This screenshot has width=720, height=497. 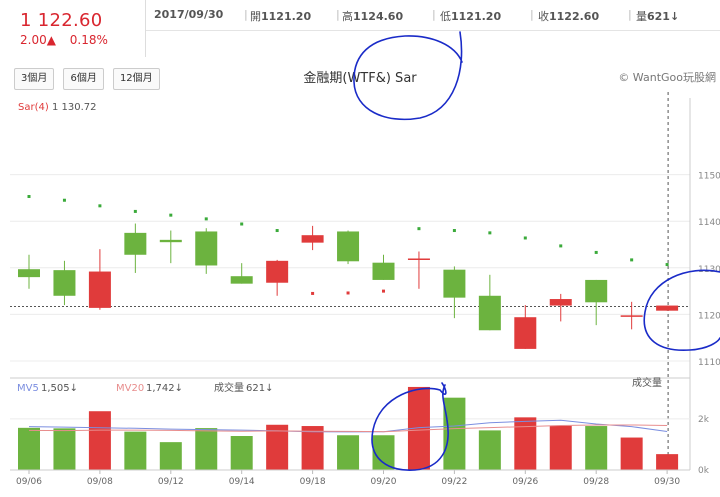 What do you see at coordinates (28, 388) in the screenshot?
I see `ma5-label: MV5` at bounding box center [28, 388].